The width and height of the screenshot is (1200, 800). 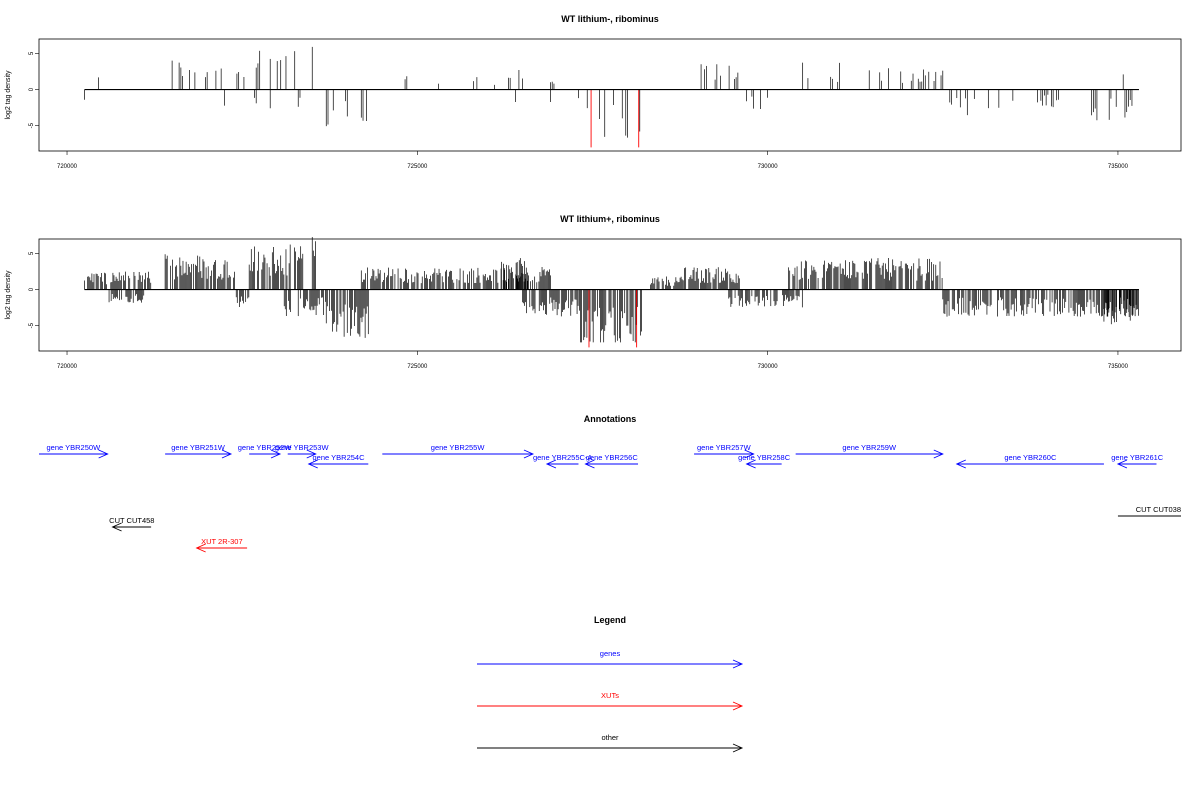 I want to click on legend-item: other, so click(x=610, y=743).